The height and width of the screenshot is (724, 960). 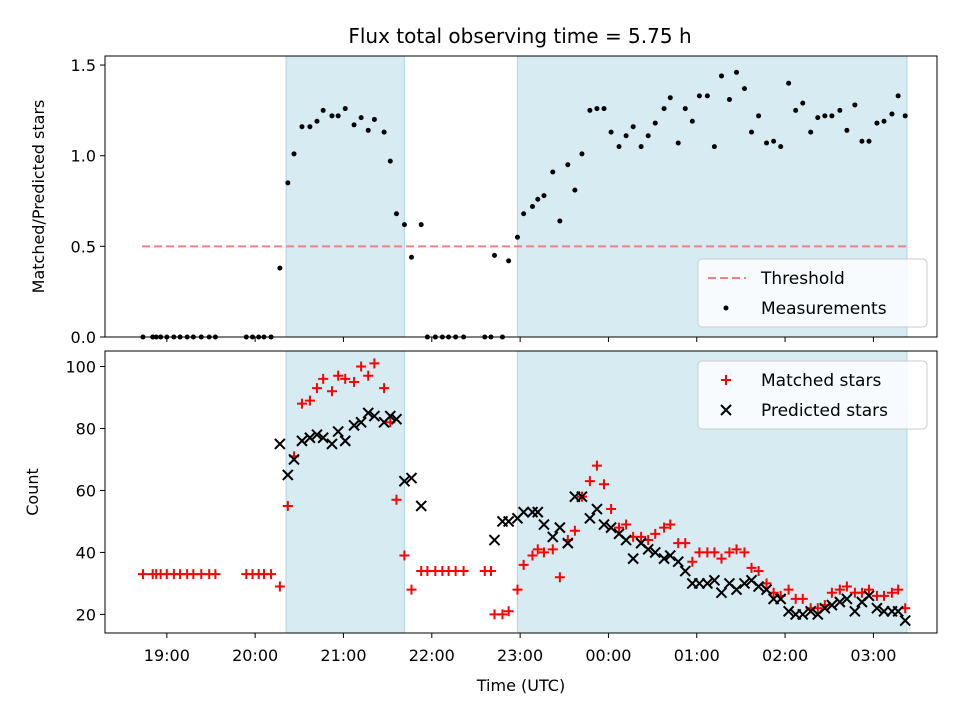 I want to click on x-tick-label: 21:00, so click(x=343, y=655).